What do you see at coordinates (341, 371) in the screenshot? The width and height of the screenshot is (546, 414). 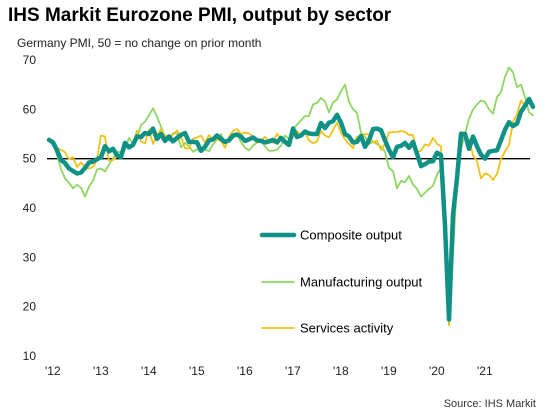 I see `x-tick-label: '18` at bounding box center [341, 371].